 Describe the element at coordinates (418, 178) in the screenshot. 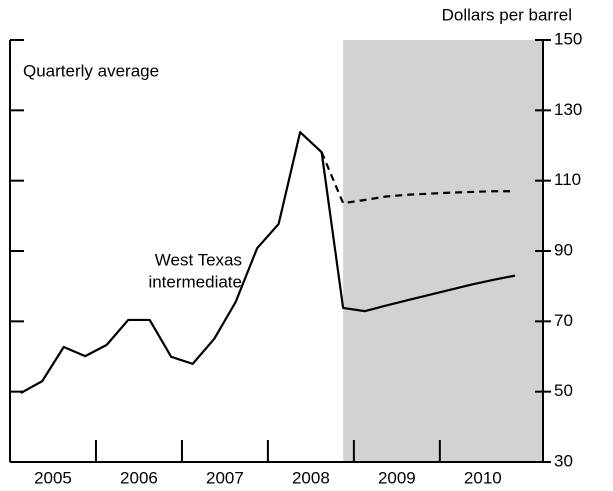

I see `line-series` at that location.